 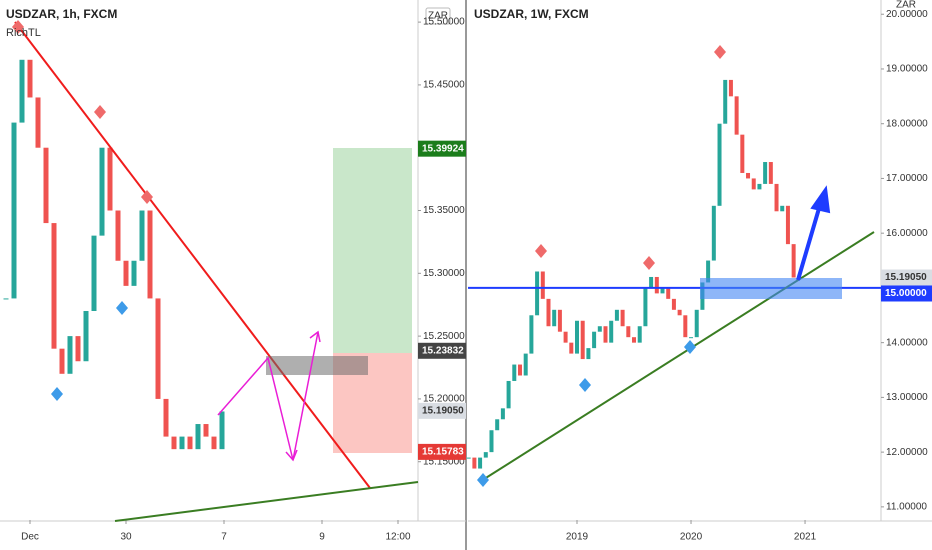 I want to click on price-label: 15.39924, so click(x=443, y=148).